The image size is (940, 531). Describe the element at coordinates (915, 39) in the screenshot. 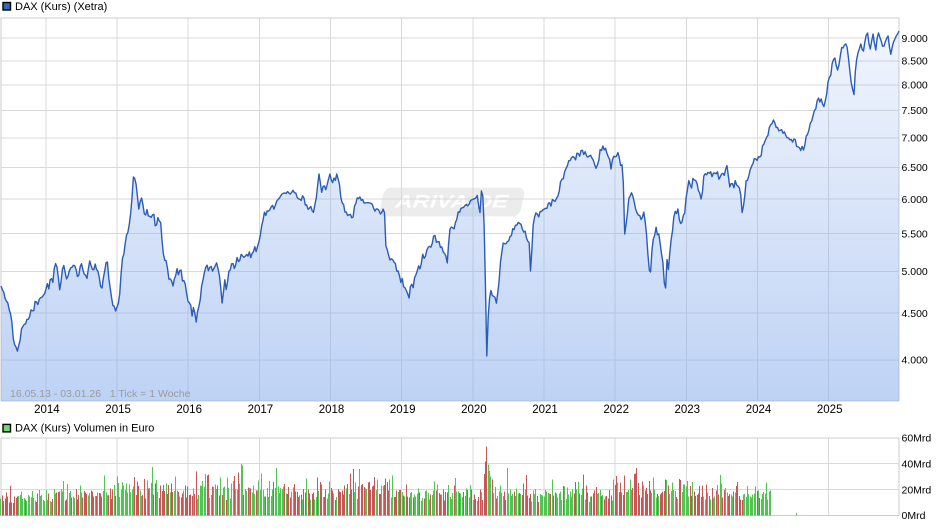

I see `svg-text: 9.000` at that location.